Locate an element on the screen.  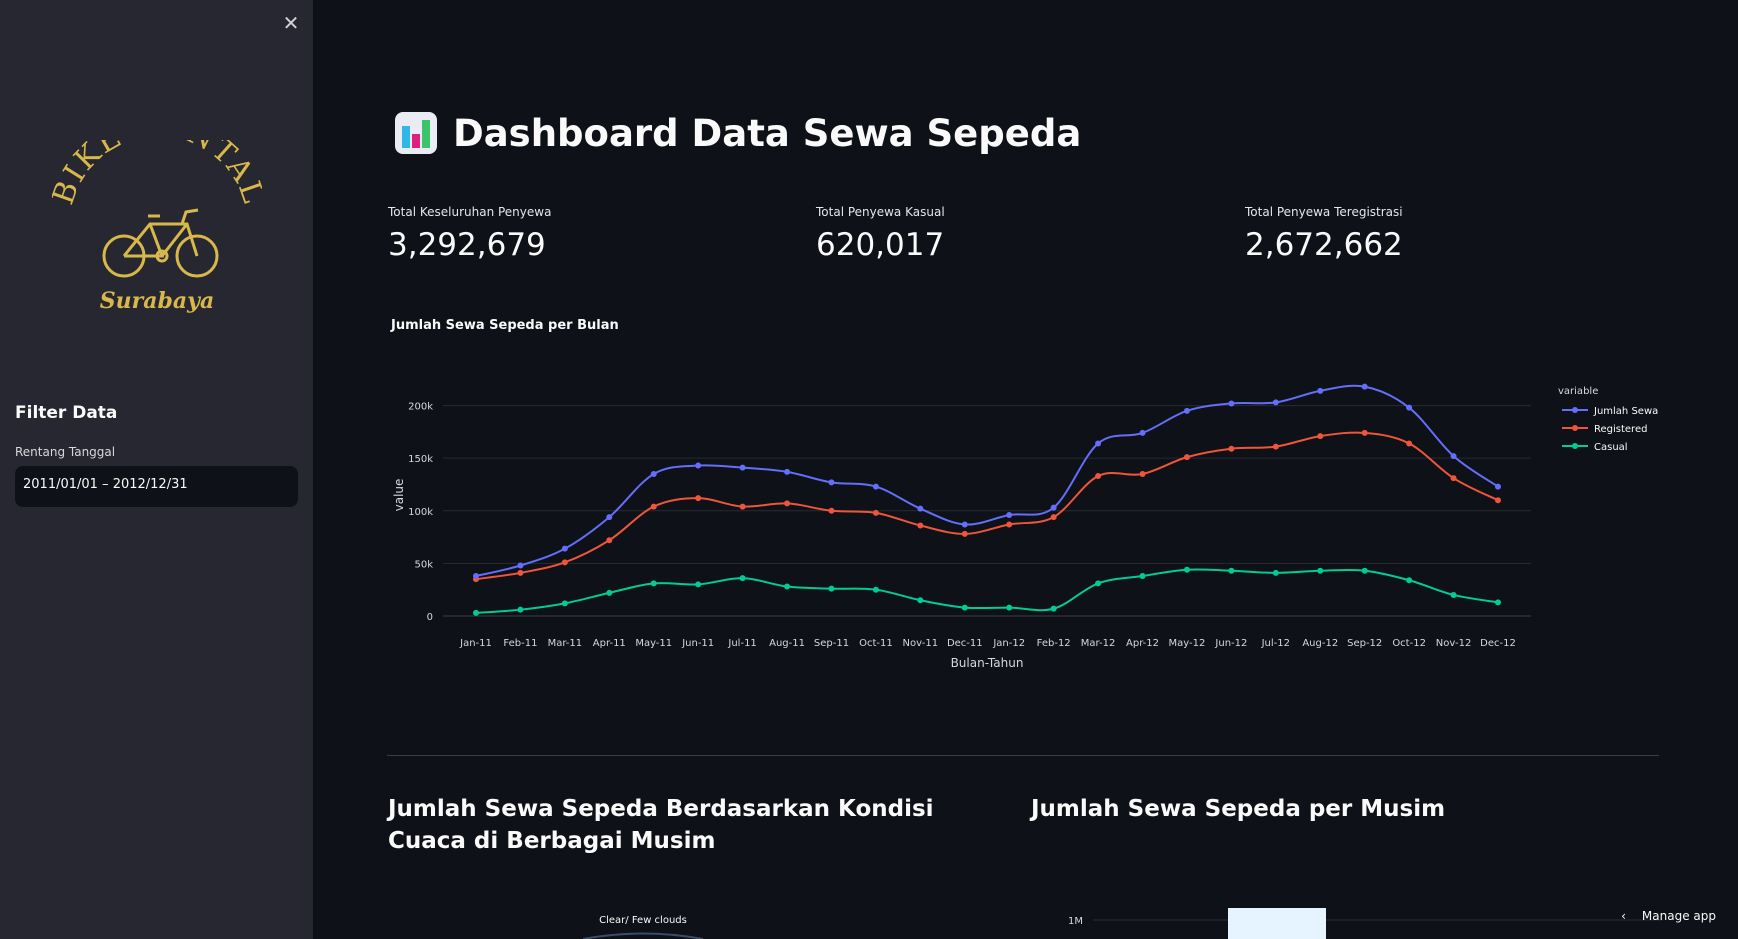
x-tick-label: Jul-12 is located at coordinates (1275, 643).